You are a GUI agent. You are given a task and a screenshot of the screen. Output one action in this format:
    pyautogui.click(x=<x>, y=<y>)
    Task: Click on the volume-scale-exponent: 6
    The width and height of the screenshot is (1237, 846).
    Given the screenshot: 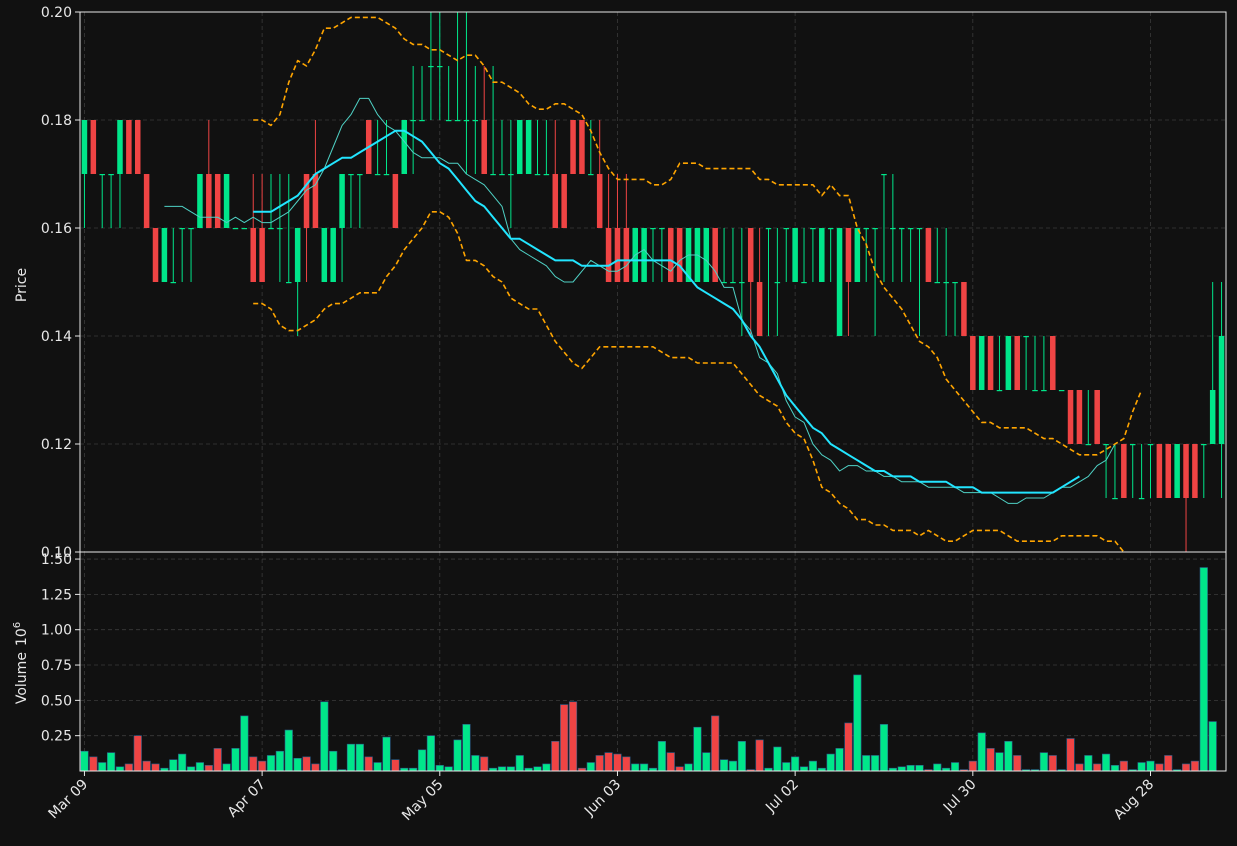 What is the action you would take?
    pyautogui.click(x=17, y=625)
    